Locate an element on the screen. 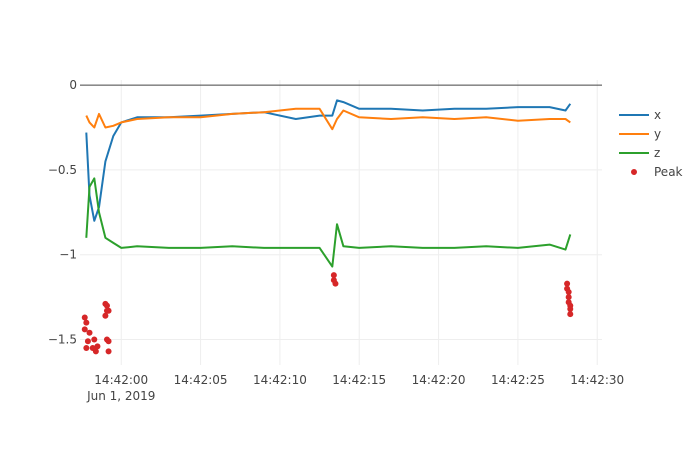 The width and height of the screenshot is (700, 454). x-tick-label: 14:42:25 is located at coordinates (518, 380).